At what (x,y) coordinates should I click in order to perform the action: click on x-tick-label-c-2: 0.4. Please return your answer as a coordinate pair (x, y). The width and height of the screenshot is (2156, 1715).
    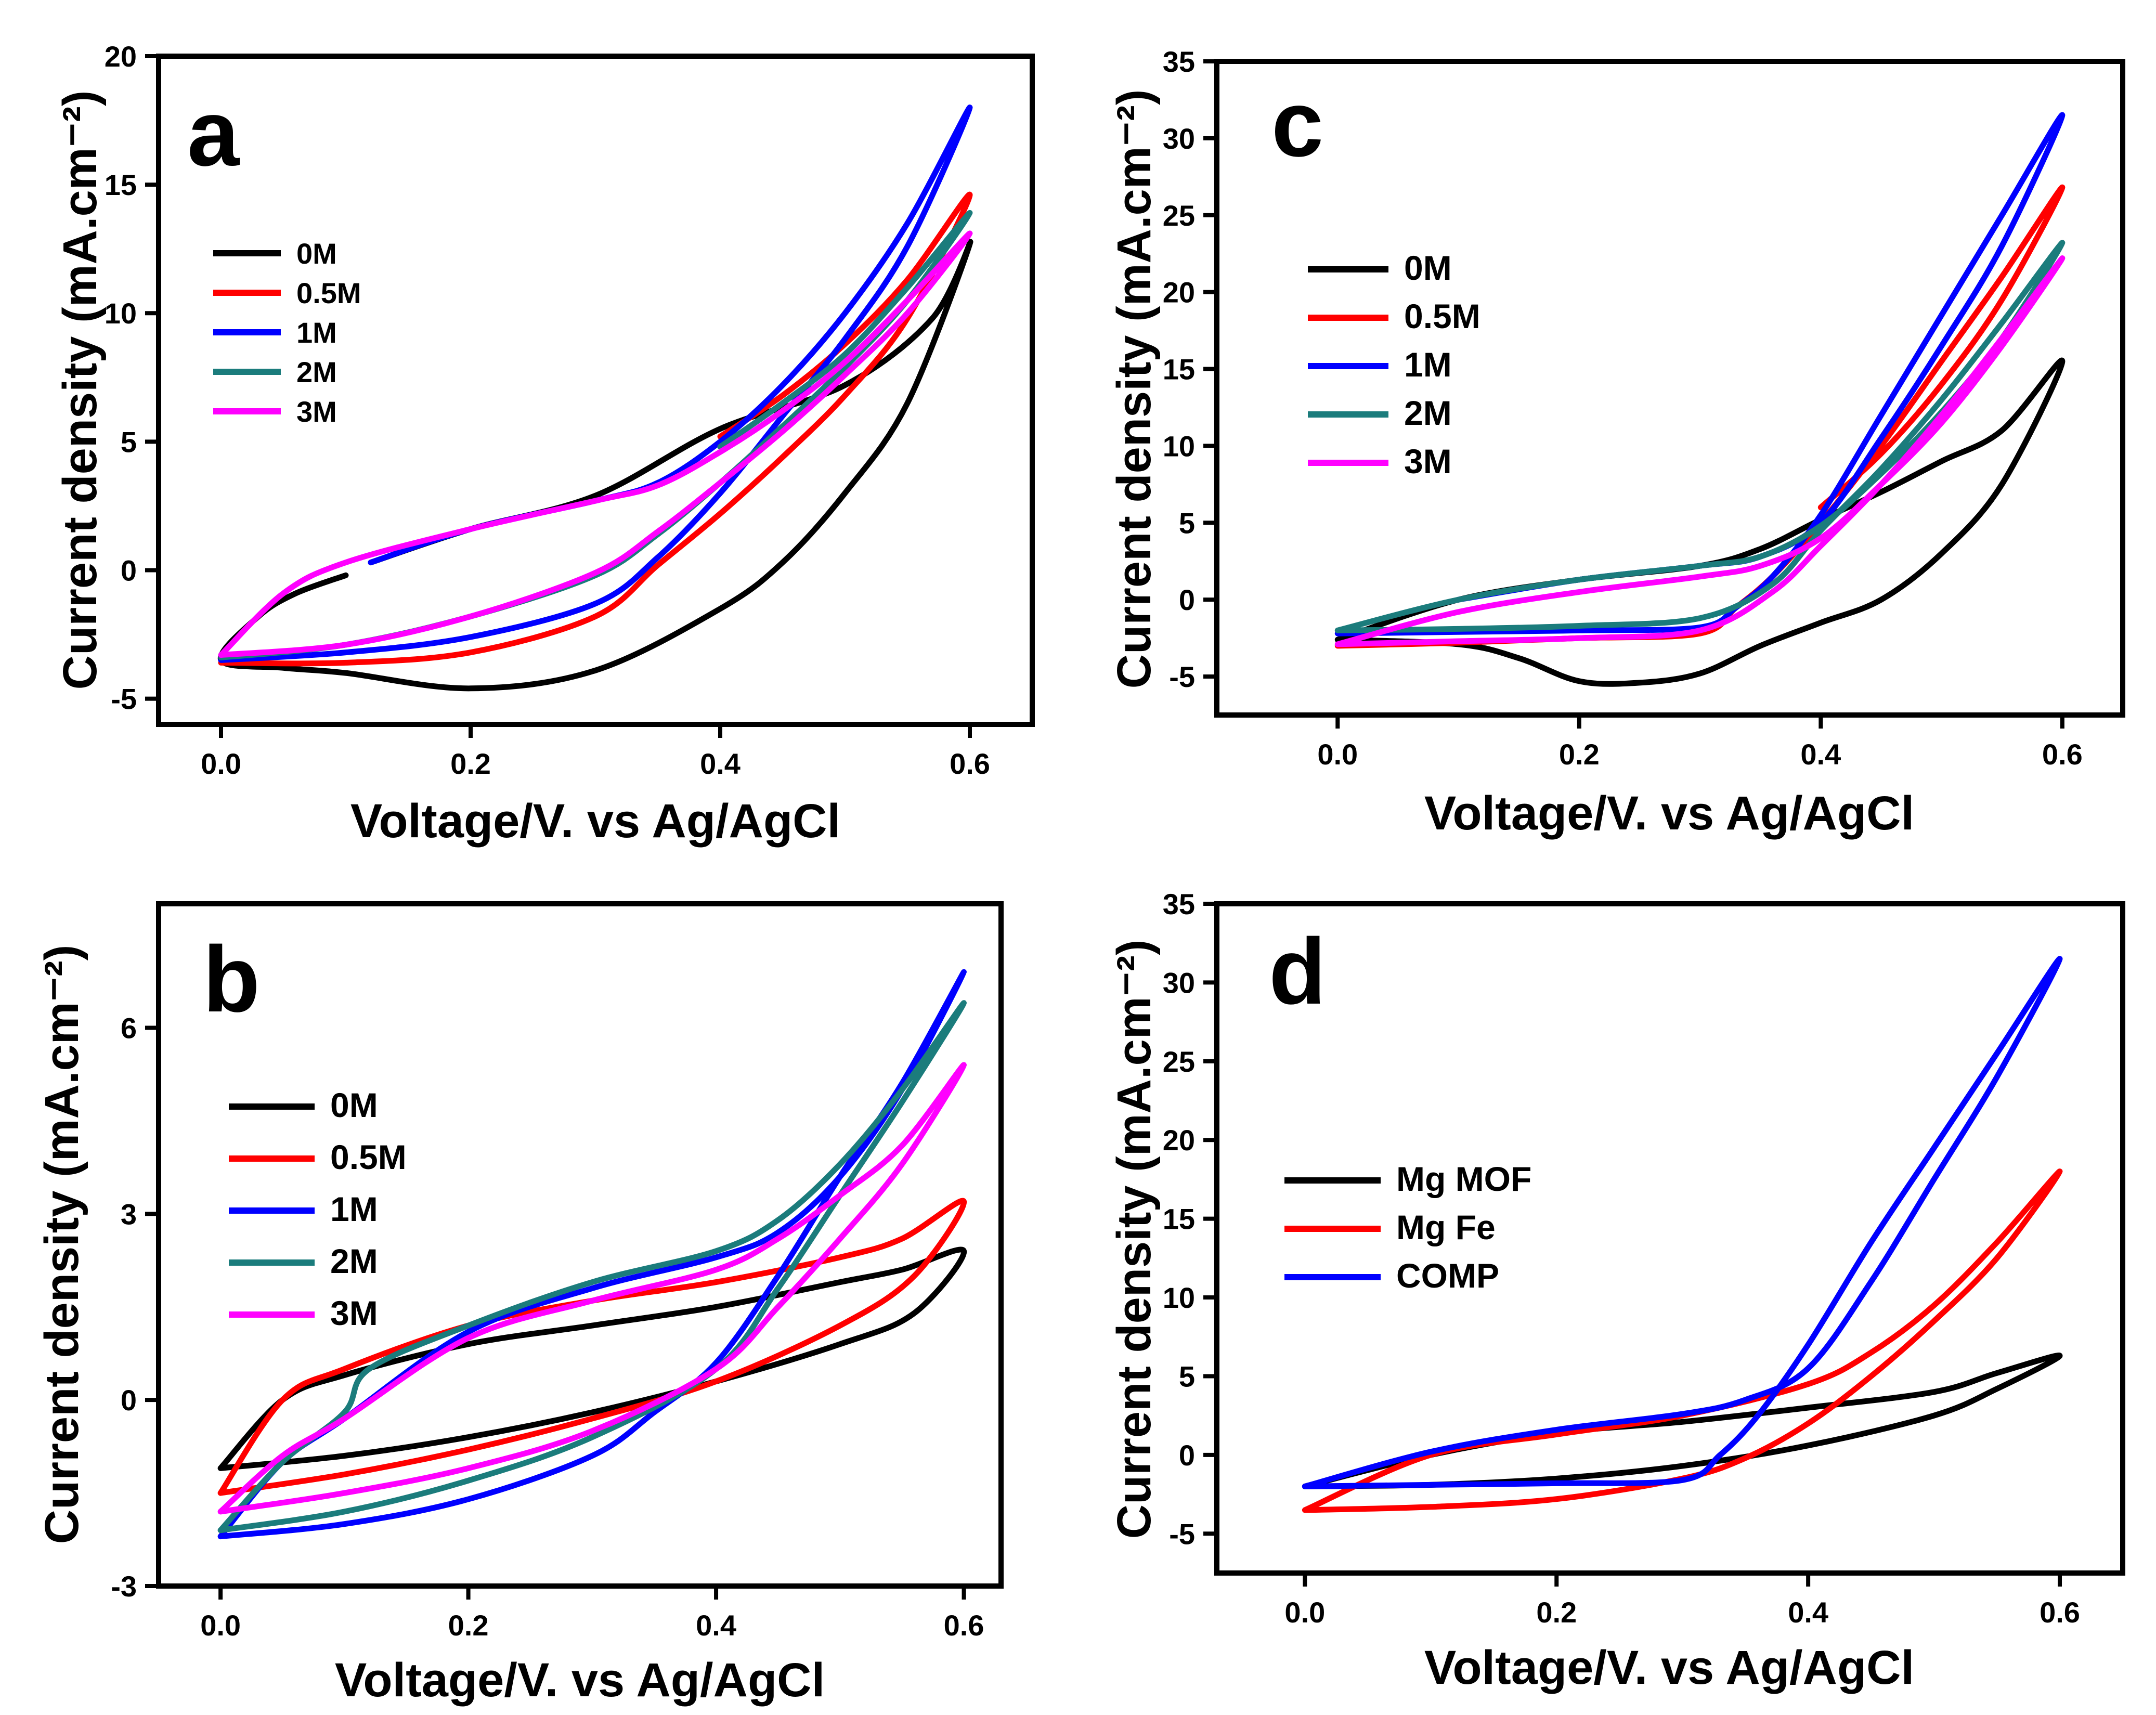
    Looking at the image, I should click on (1820, 755).